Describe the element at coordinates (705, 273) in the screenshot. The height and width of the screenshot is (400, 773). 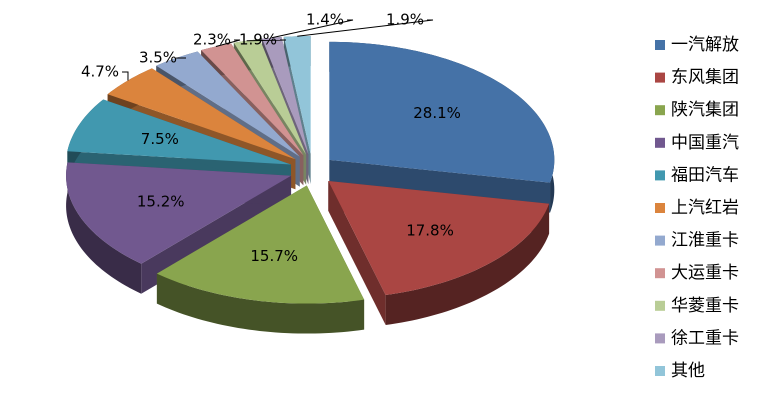
I see `legend-label: 大运重卡` at that location.